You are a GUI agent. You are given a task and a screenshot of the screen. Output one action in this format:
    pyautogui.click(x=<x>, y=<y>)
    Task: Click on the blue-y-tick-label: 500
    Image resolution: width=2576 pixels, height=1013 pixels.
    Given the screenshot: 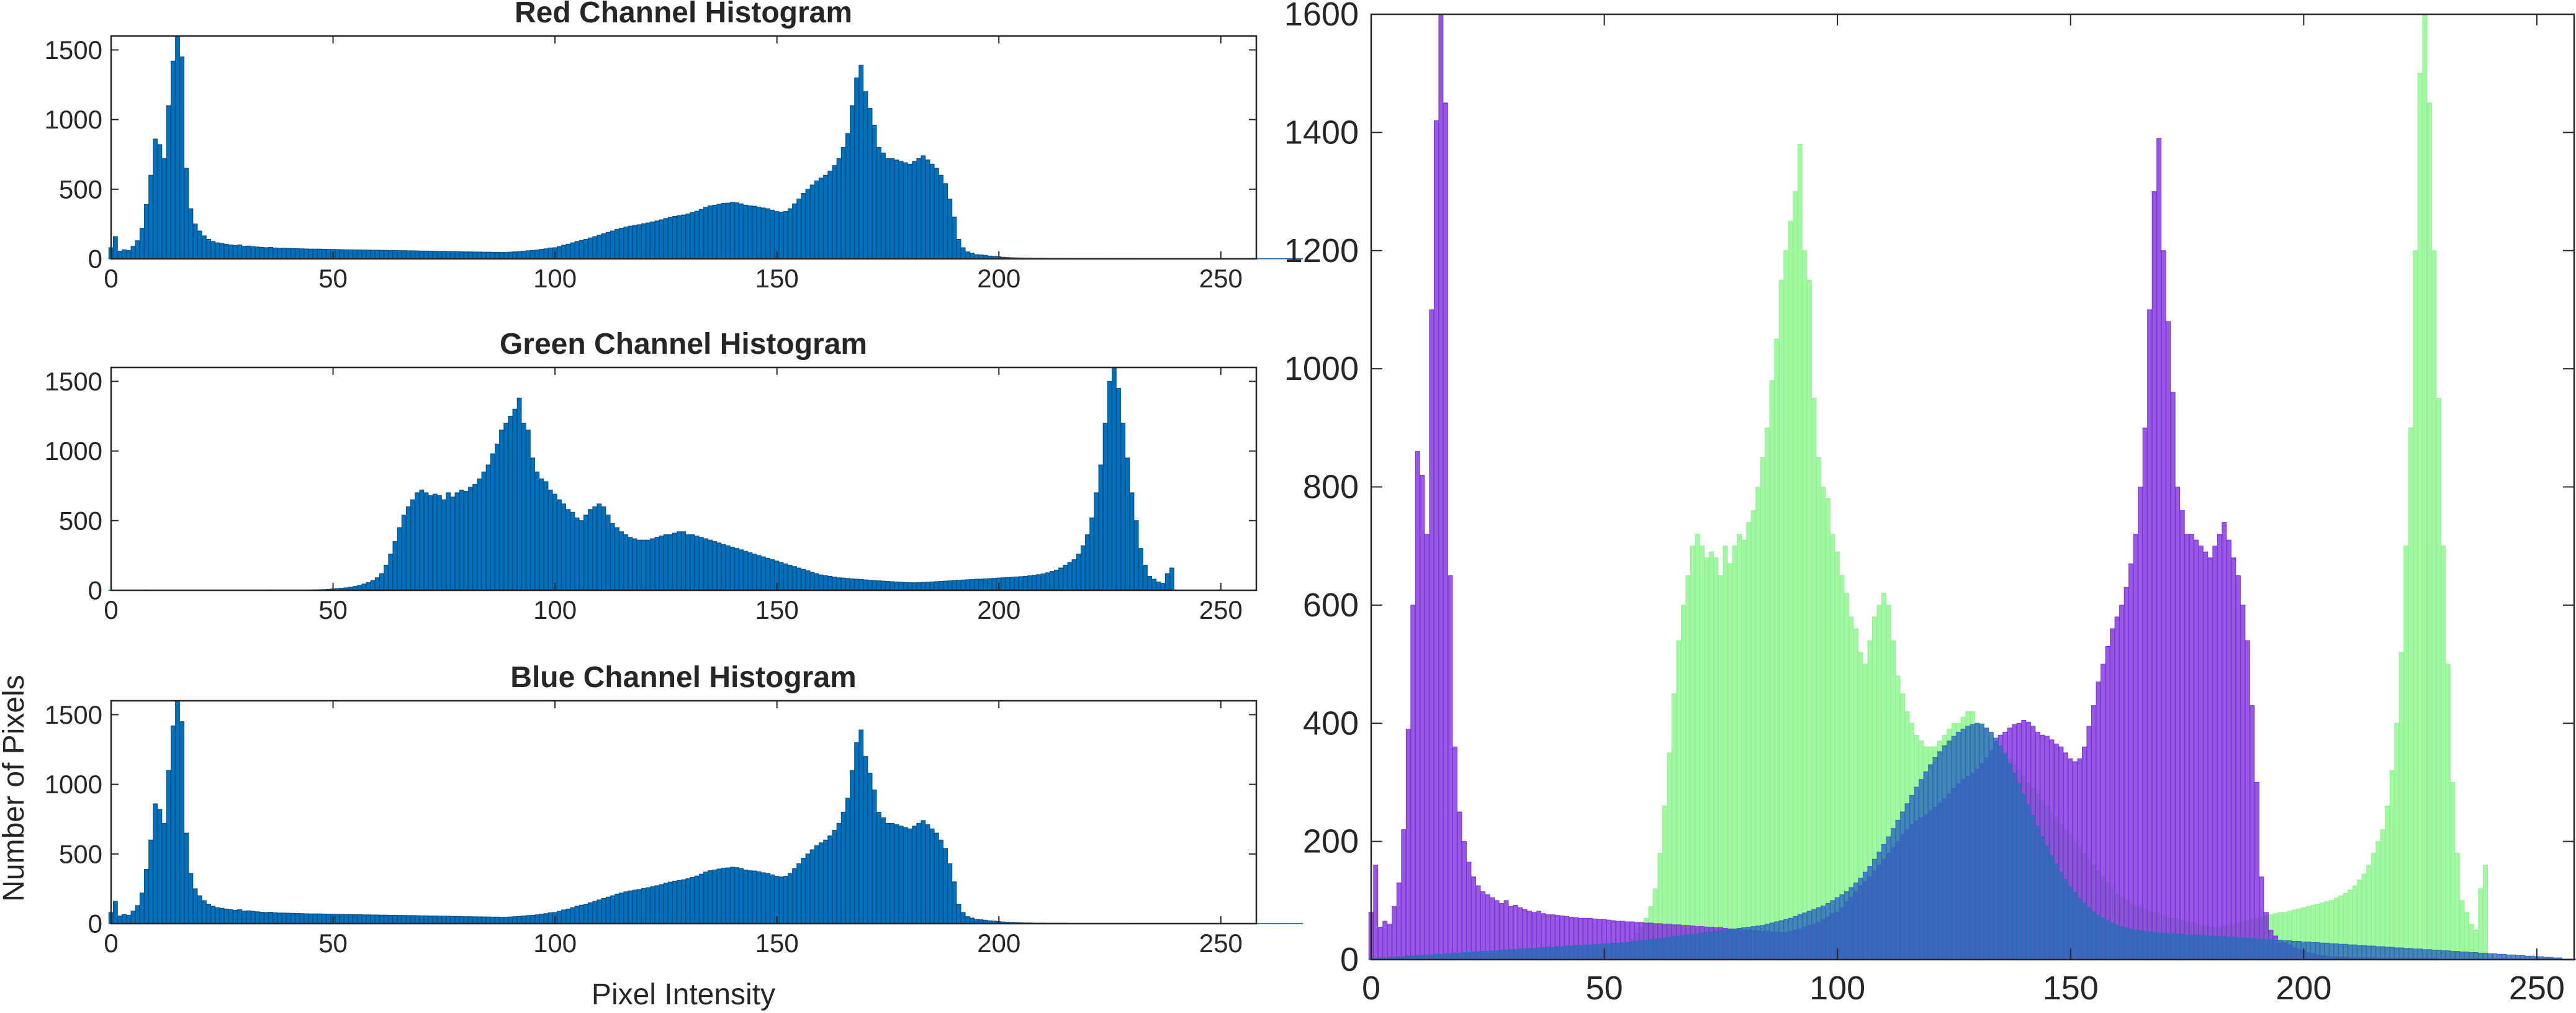 What is the action you would take?
    pyautogui.click(x=80, y=853)
    